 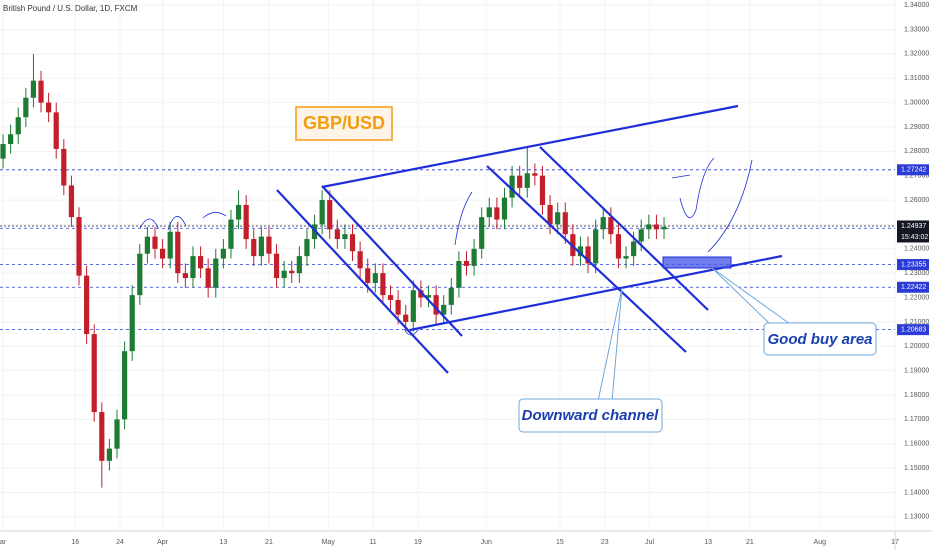 I want to click on x-tick-label: 23, so click(x=605, y=542).